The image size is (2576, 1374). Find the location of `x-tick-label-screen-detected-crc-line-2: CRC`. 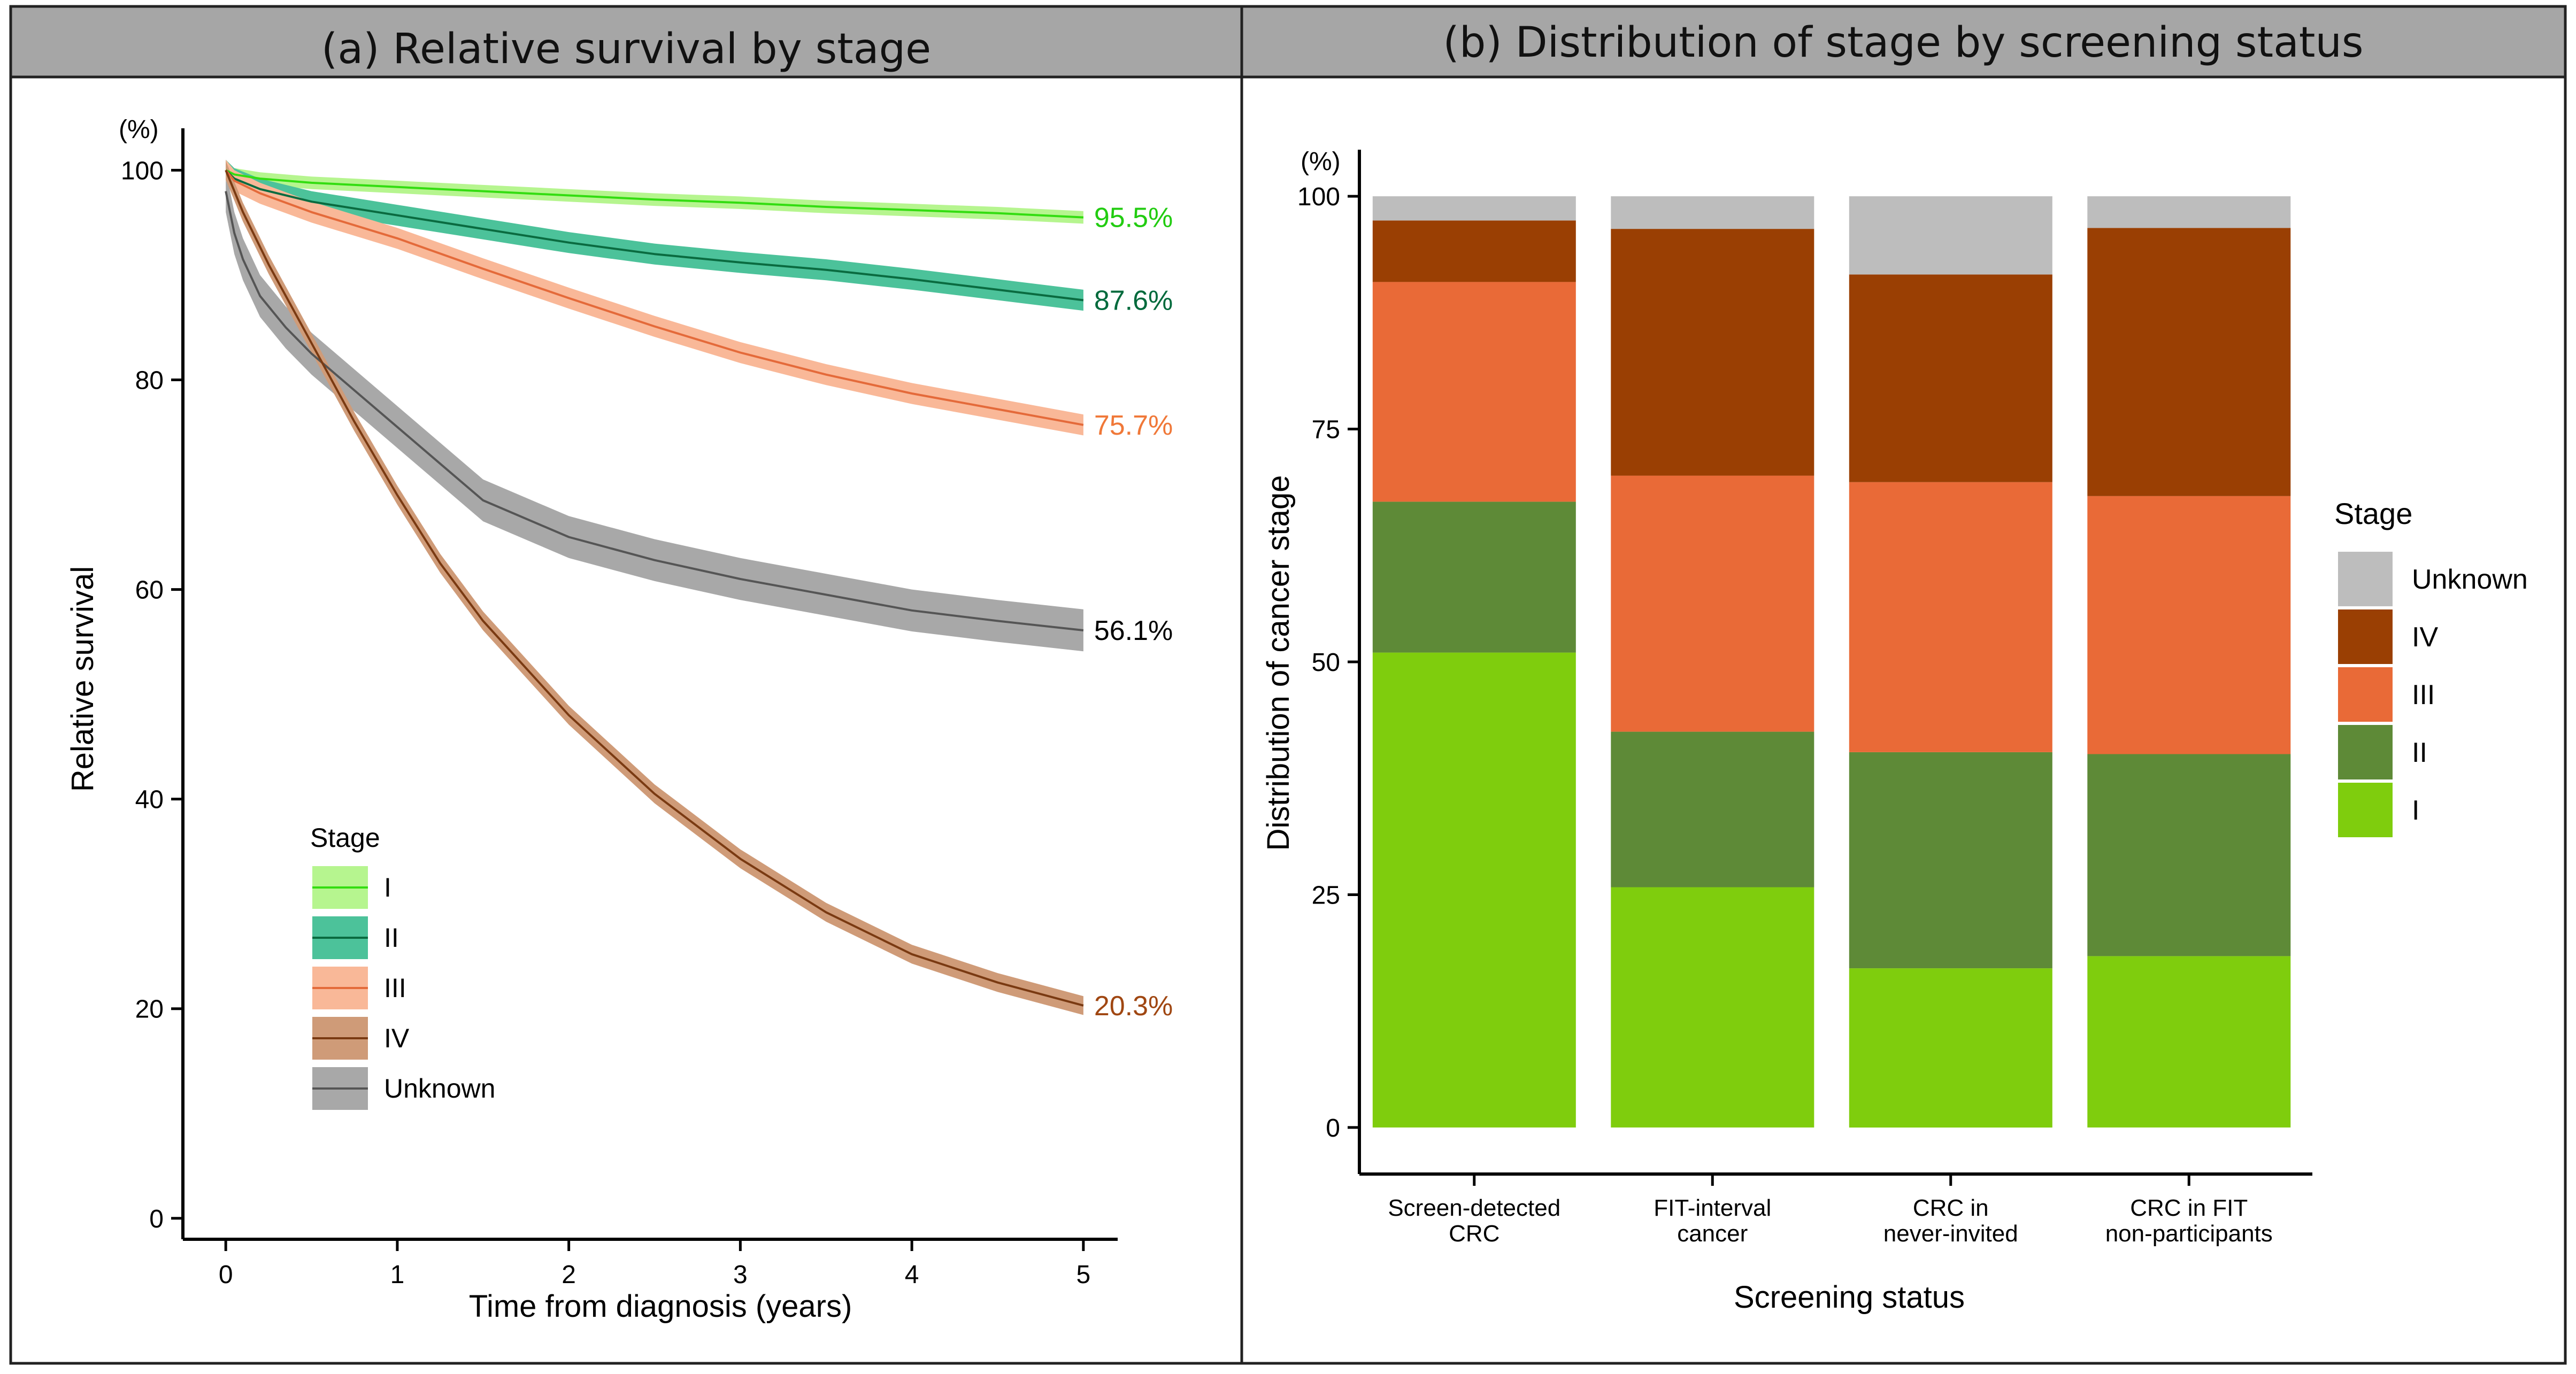

x-tick-label-screen-detected-crc-line-2: CRC is located at coordinates (1474, 1234).